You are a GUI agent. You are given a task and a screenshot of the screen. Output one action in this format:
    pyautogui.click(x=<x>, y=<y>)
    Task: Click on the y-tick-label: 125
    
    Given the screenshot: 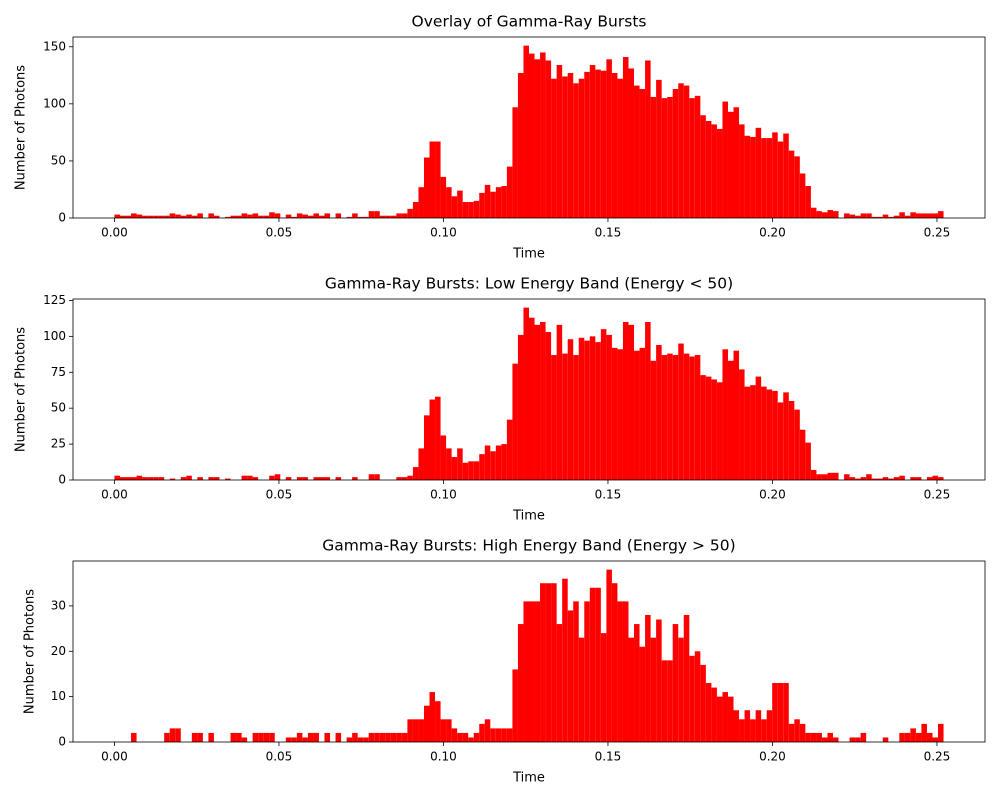 What is the action you would take?
    pyautogui.click(x=54, y=300)
    